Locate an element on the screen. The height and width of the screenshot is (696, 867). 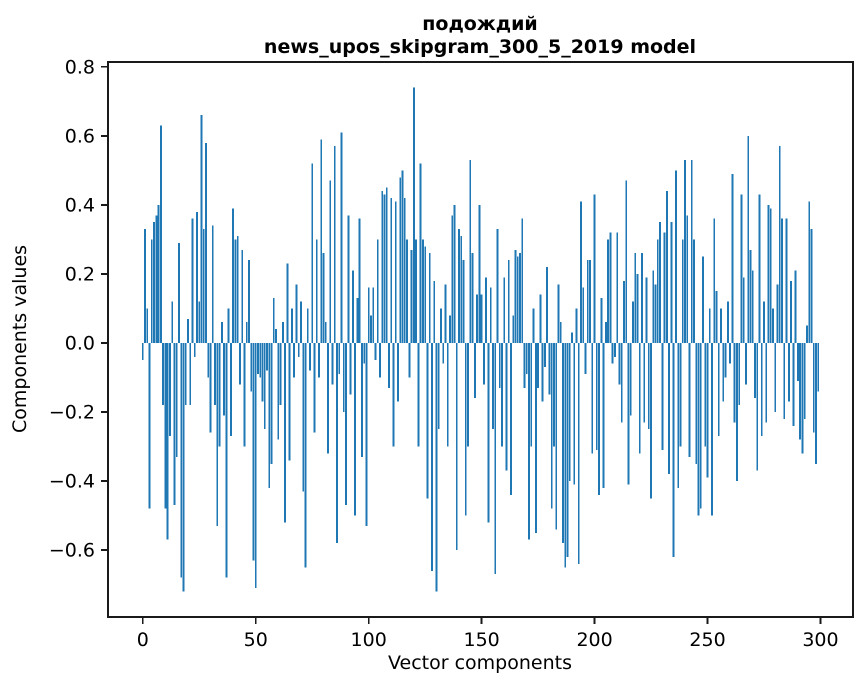
y-tick-label: 0.0 is located at coordinates (80, 343).